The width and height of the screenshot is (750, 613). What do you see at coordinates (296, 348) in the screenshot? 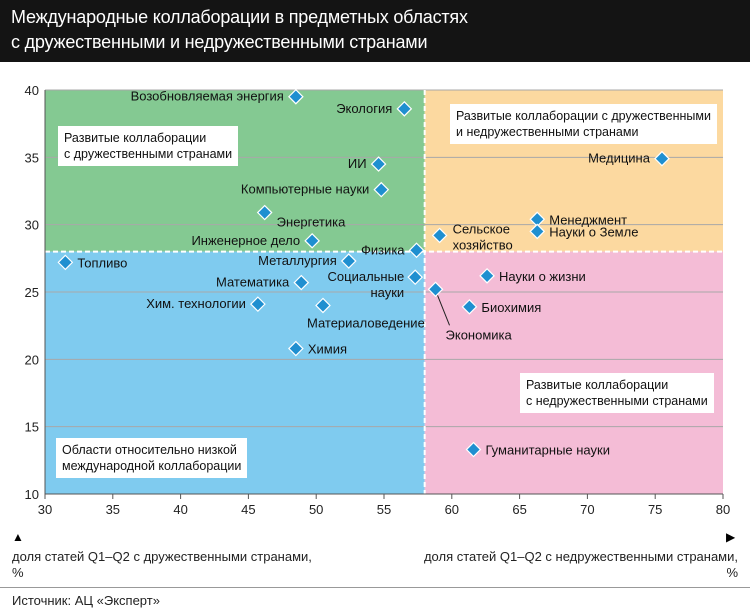
I see `point-himiya` at bounding box center [296, 348].